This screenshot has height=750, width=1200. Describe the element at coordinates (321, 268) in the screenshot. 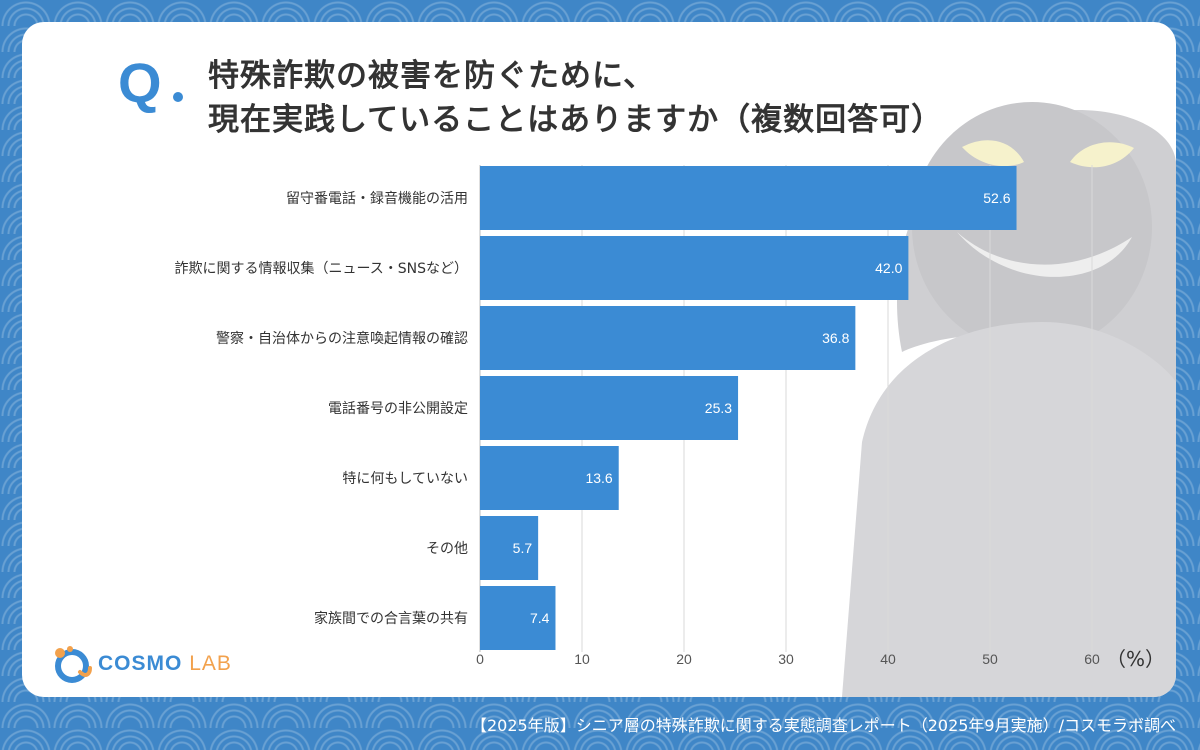

I see `category-label: 詐欺に関する情報収集（ニュース・SNSなど）` at that location.